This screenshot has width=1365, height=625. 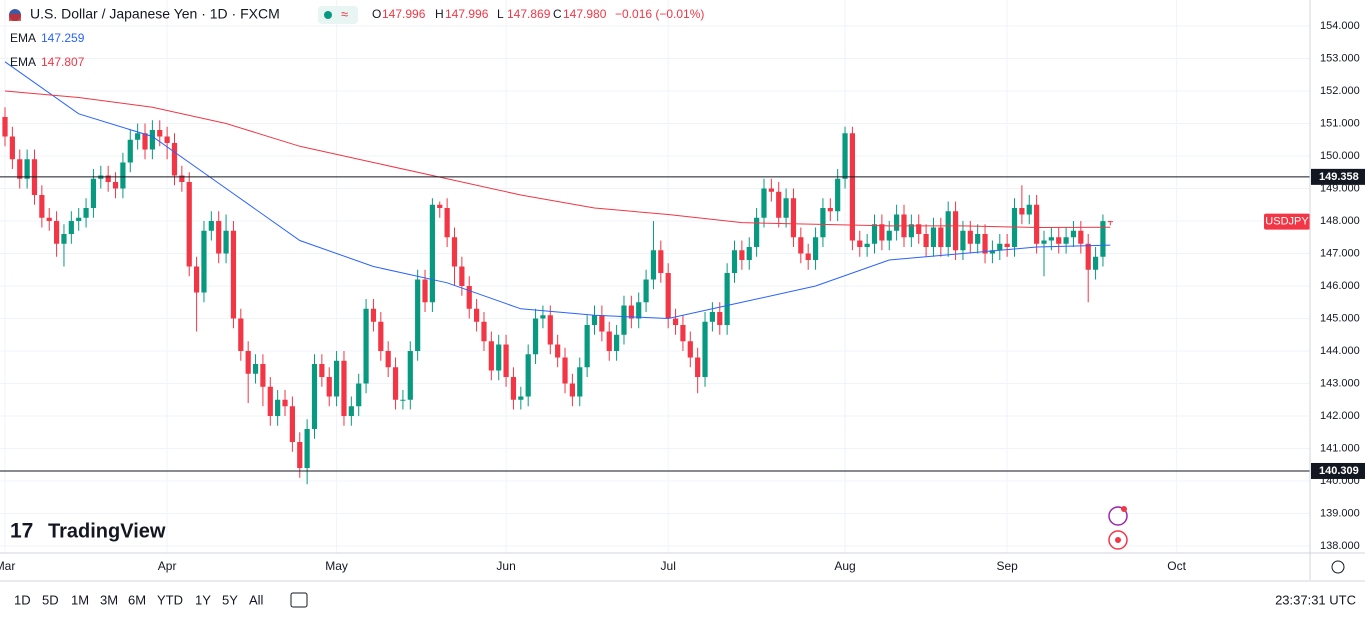 What do you see at coordinates (668, 566) in the screenshot?
I see `x-tick-label: Jul` at bounding box center [668, 566].